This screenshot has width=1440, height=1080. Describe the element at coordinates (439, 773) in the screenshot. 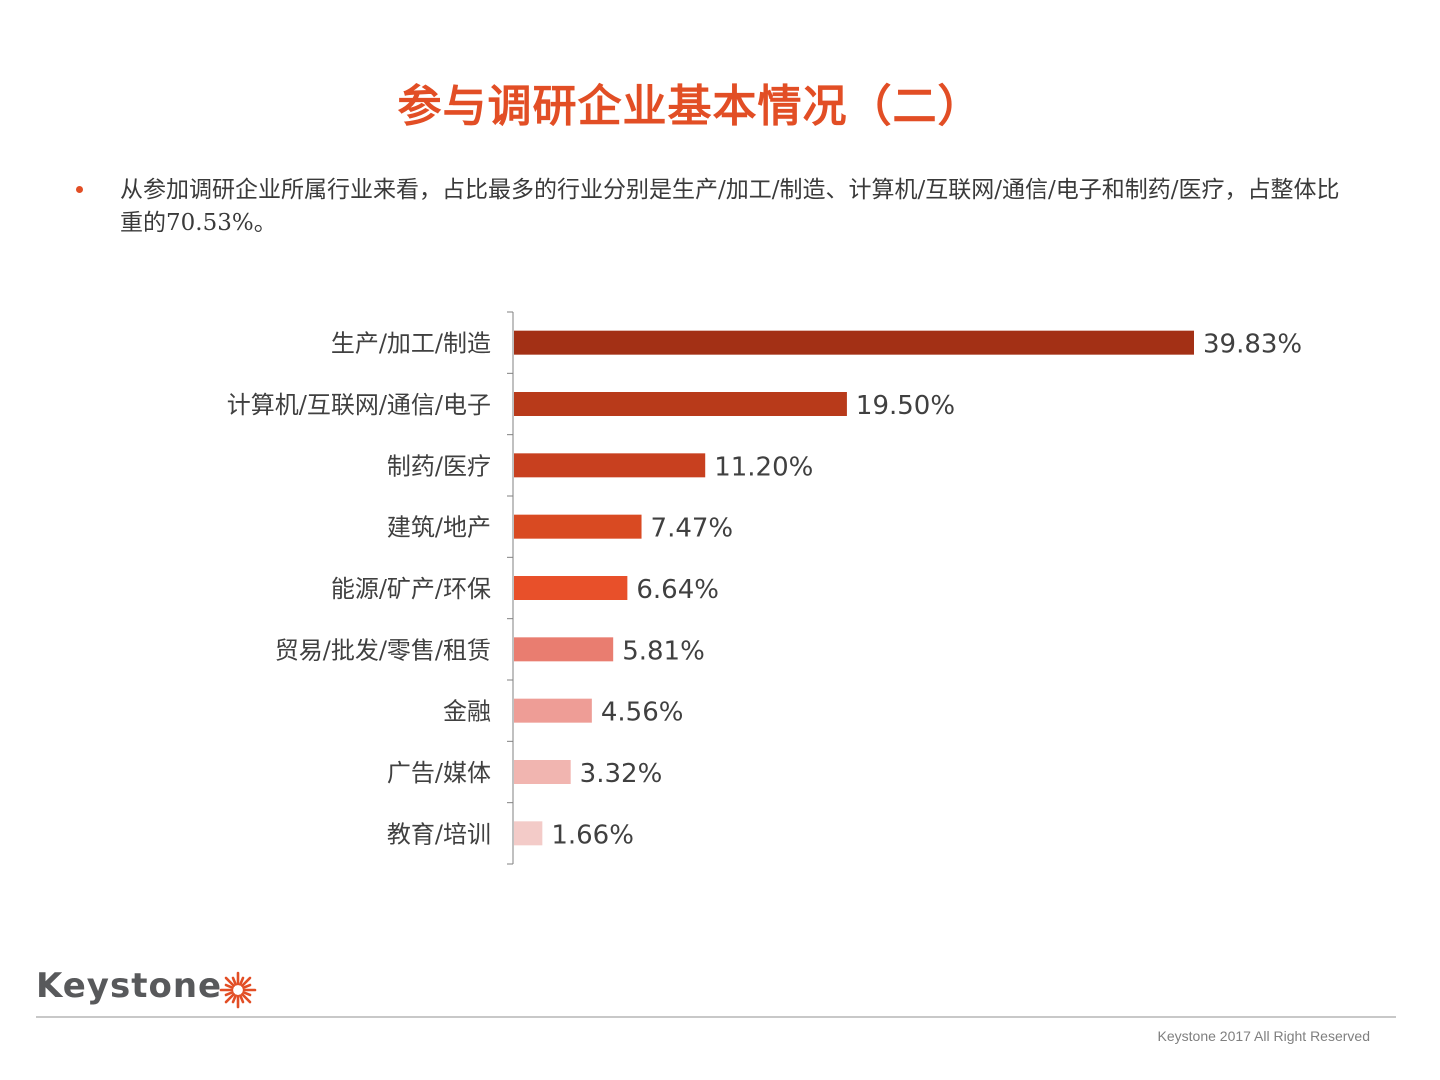

I see `category-label: 广告/媒体` at that location.